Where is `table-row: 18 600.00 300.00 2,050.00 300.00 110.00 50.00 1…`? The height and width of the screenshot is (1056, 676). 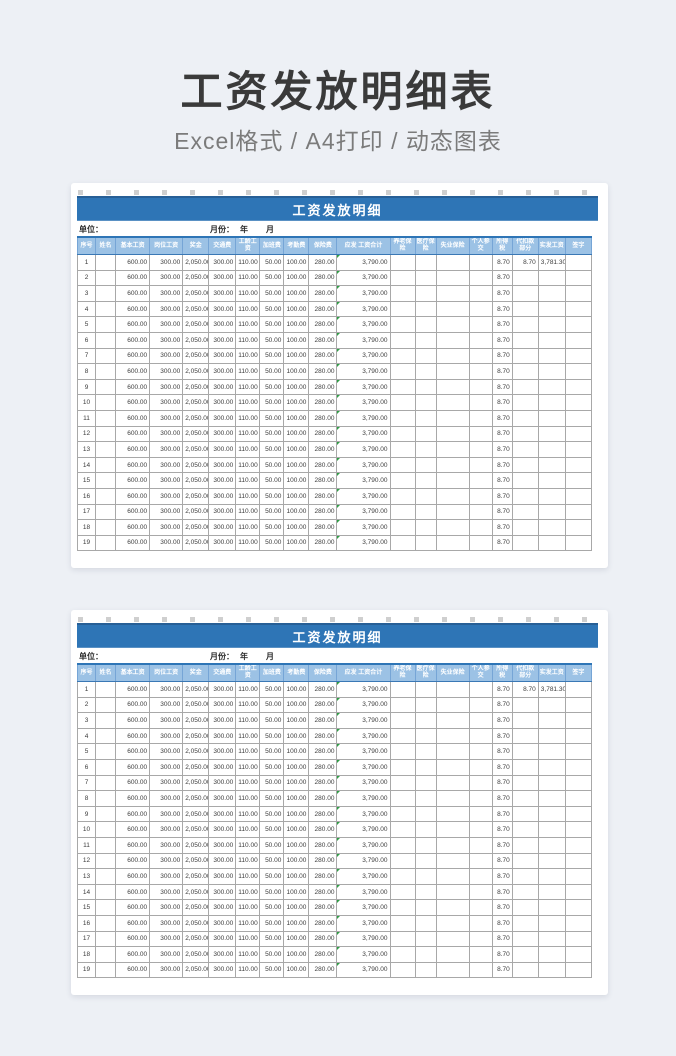 table-row: 18 600.00 300.00 2,050.00 300.00 110.00 50.00 1… is located at coordinates (334, 954).